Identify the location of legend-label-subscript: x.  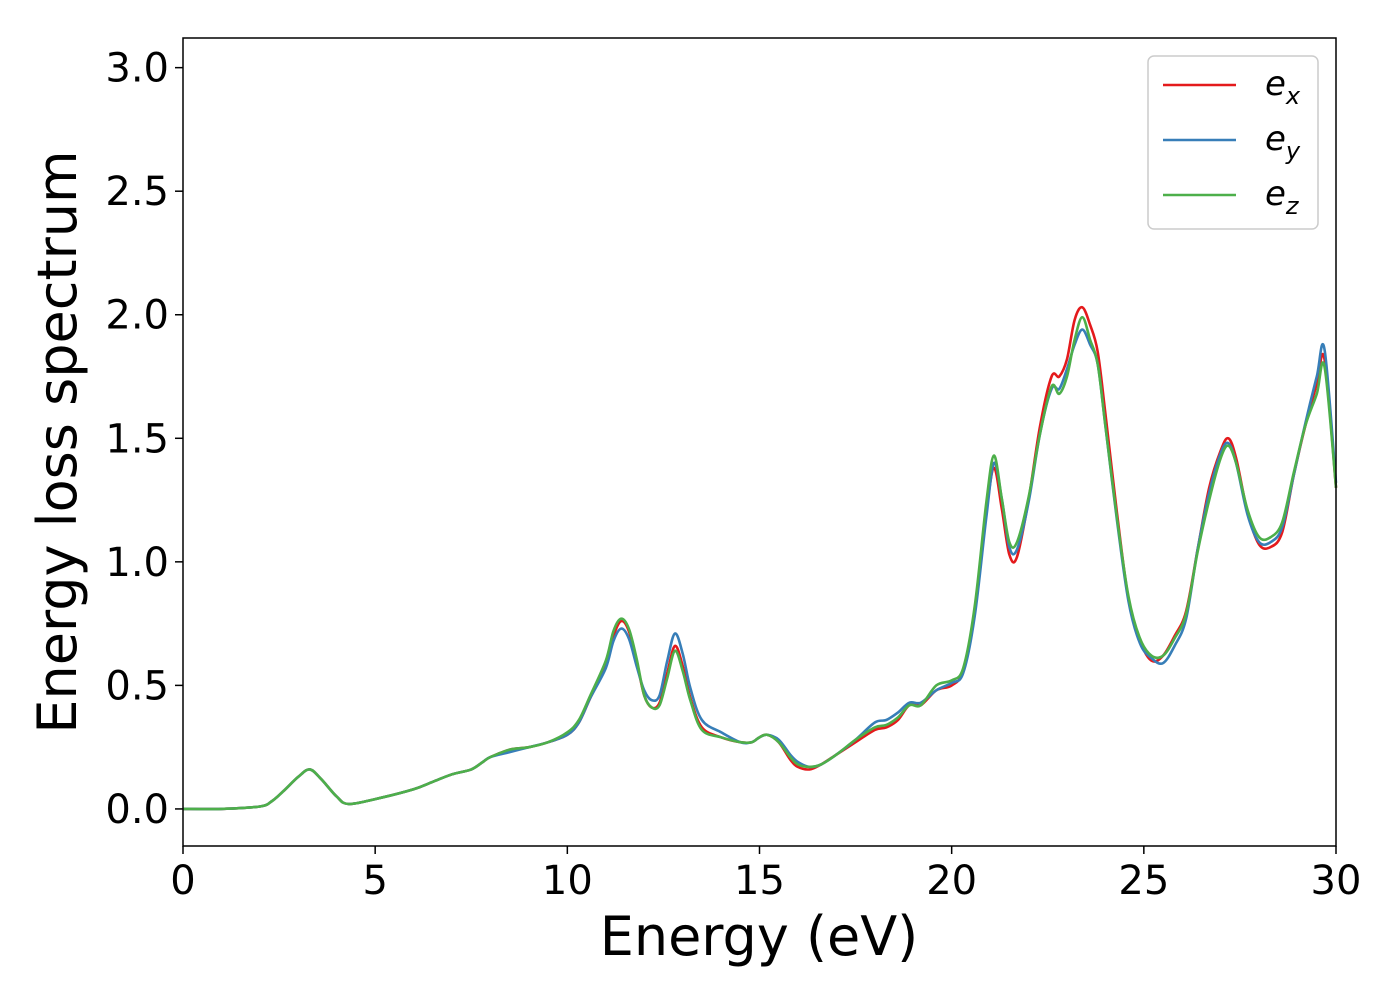
(1293, 96).